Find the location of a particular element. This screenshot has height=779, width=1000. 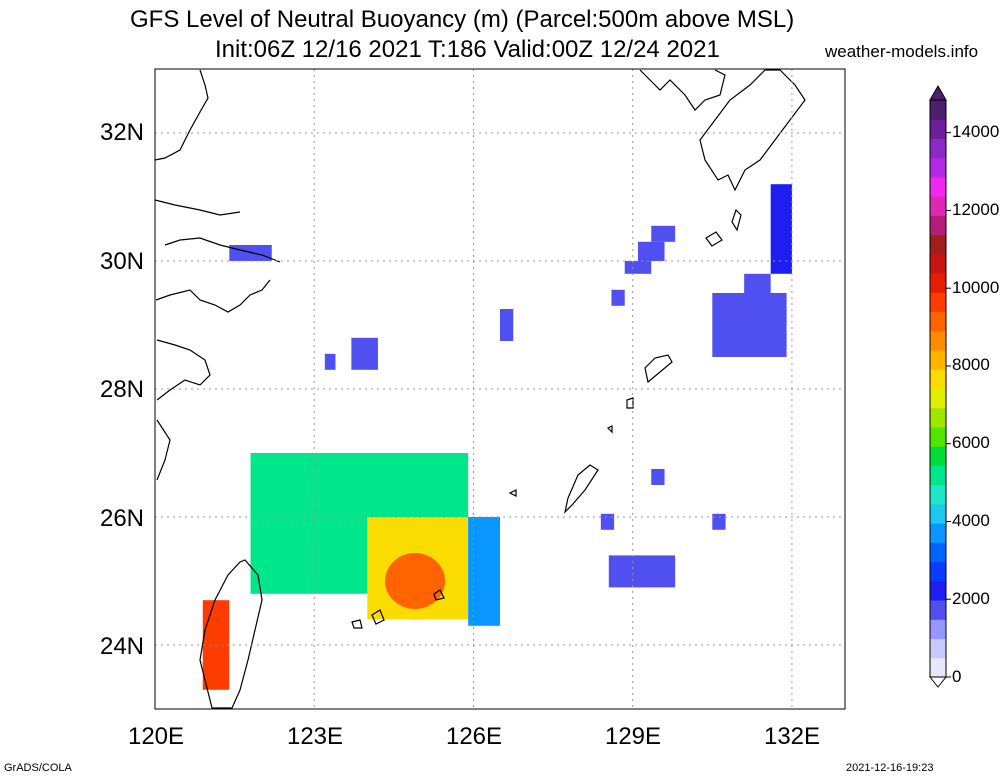

lat-tick-28n: 28N is located at coordinates (121, 389).